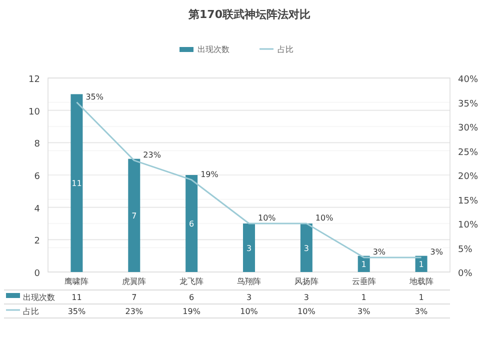 This screenshot has height=342, width=499. Describe the element at coordinates (468, 225) in the screenshot. I see `y2-tick-label: 10%` at that location.